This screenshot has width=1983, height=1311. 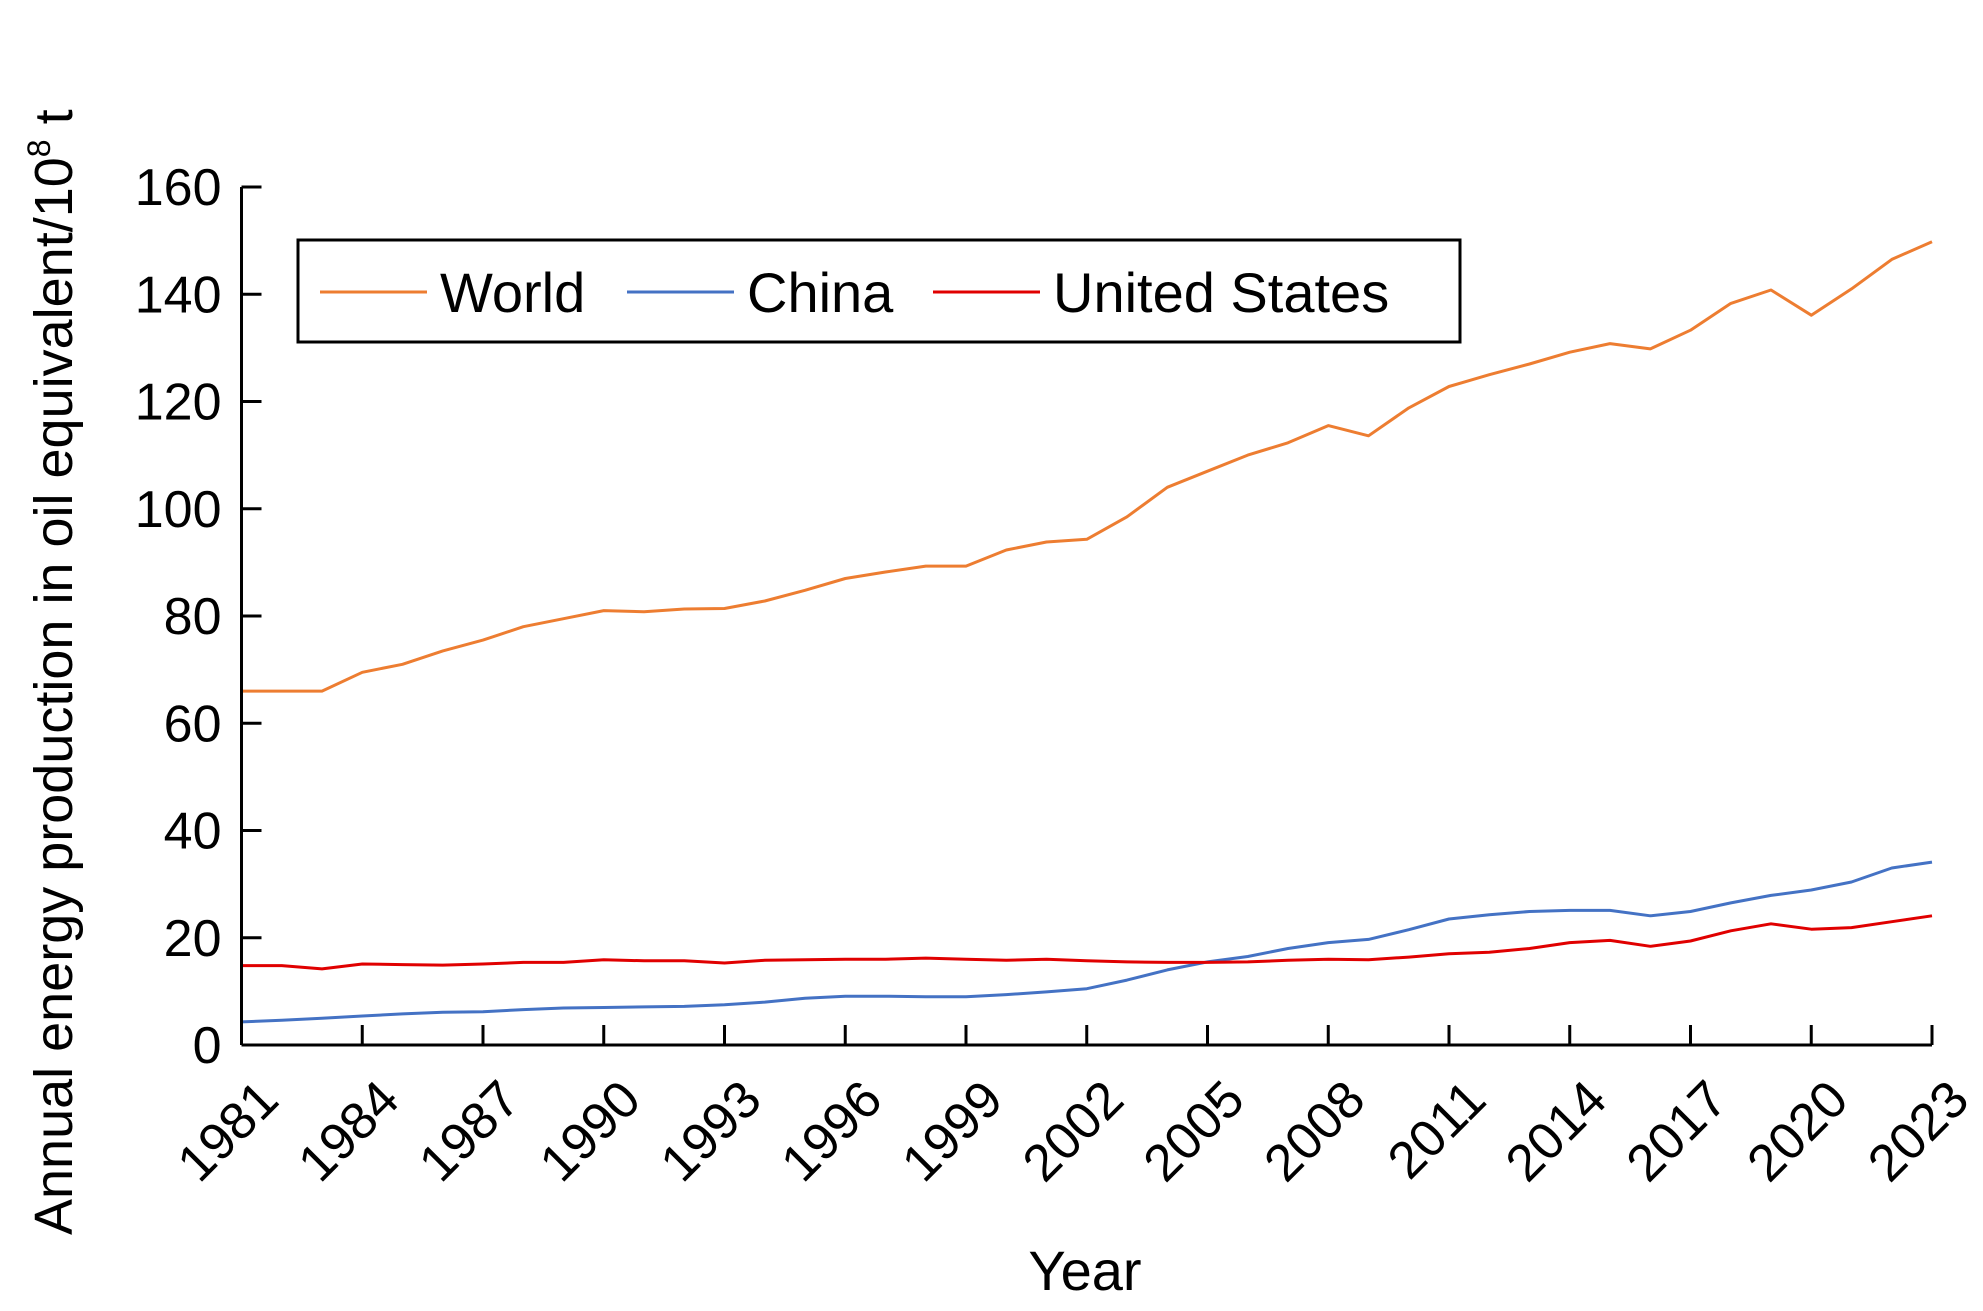 What do you see at coordinates (1556, 1131) in the screenshot?
I see `x-tick-label: 2014` at bounding box center [1556, 1131].